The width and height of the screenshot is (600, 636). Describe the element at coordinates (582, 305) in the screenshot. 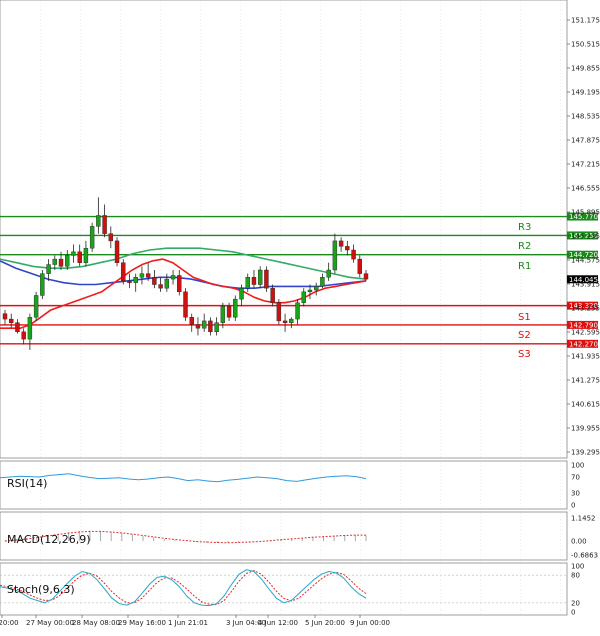

I see `level-badge-s1` at that location.